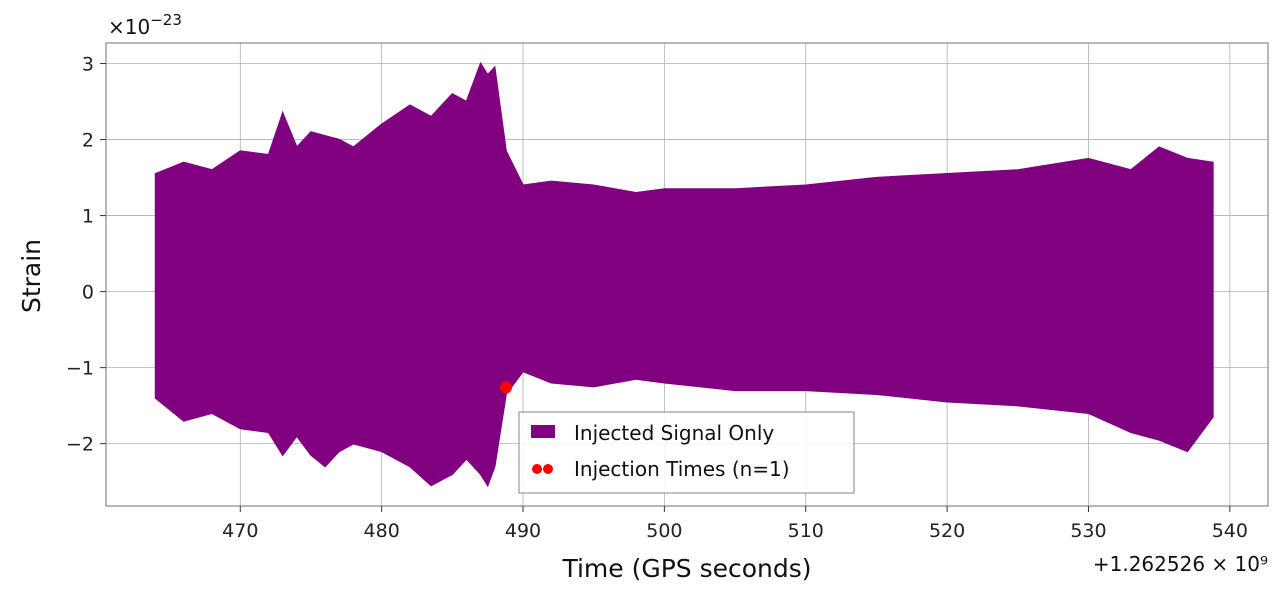  Describe the element at coordinates (686, 568) in the screenshot. I see `x-axis-label: Time (GPS seconds)` at that location.